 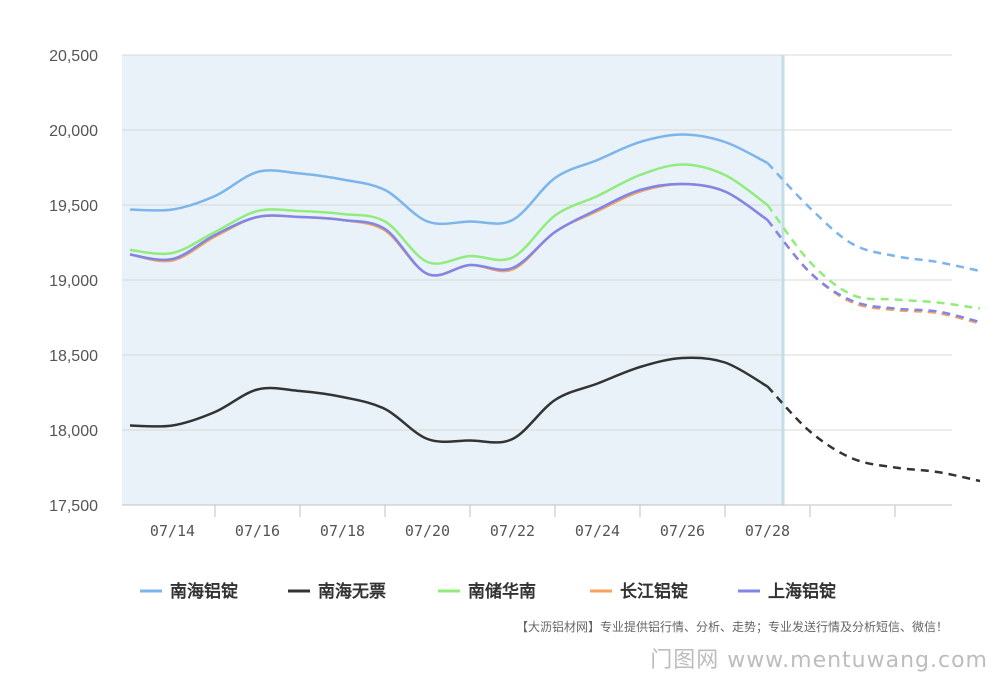 What do you see at coordinates (73, 506) in the screenshot?
I see `y-tick-label: 17,500` at bounding box center [73, 506].